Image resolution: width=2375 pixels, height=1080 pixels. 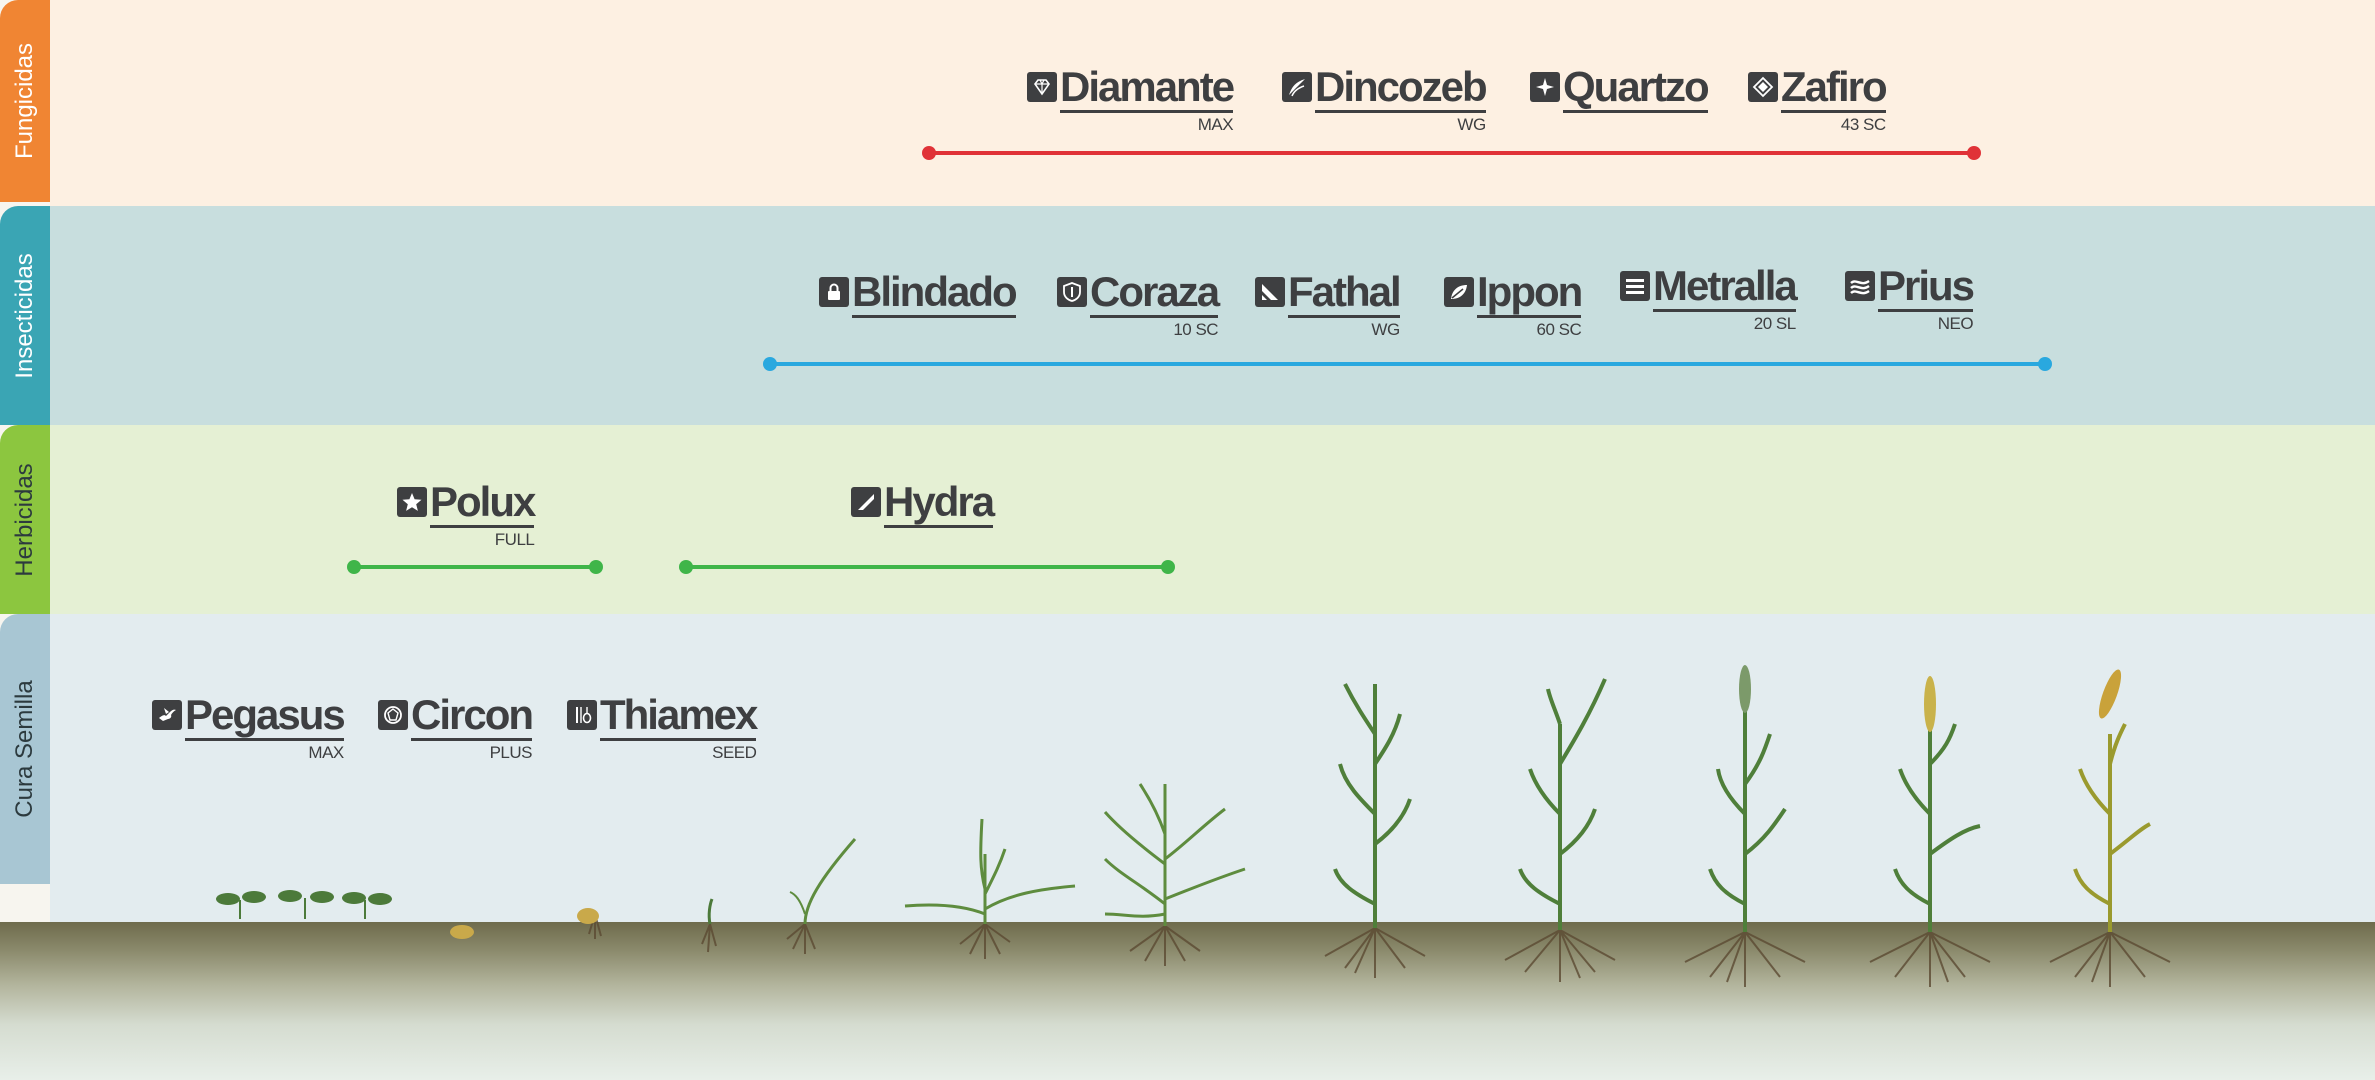 I want to click on wave-icon, so click(x=1860, y=286).